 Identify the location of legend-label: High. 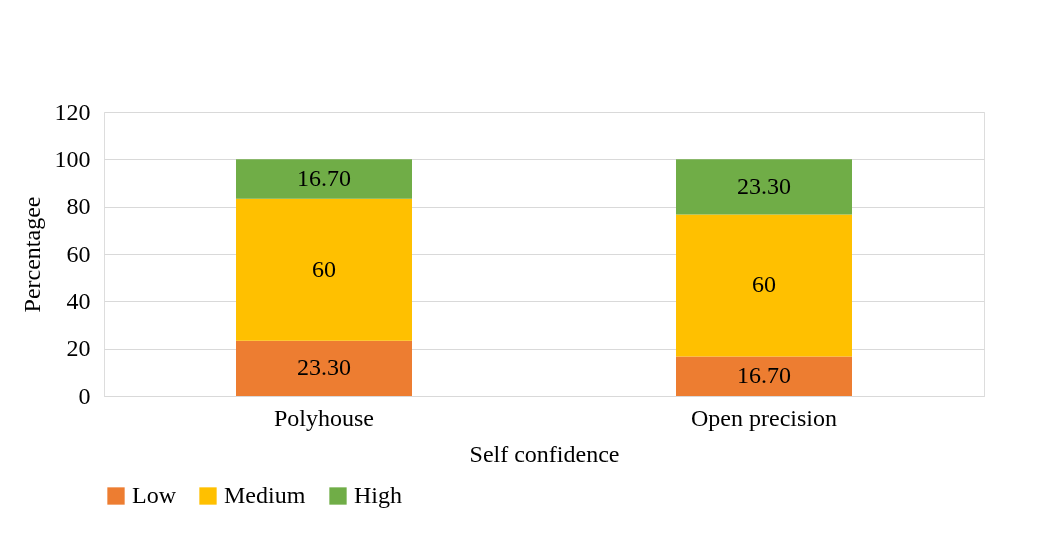
(378, 495).